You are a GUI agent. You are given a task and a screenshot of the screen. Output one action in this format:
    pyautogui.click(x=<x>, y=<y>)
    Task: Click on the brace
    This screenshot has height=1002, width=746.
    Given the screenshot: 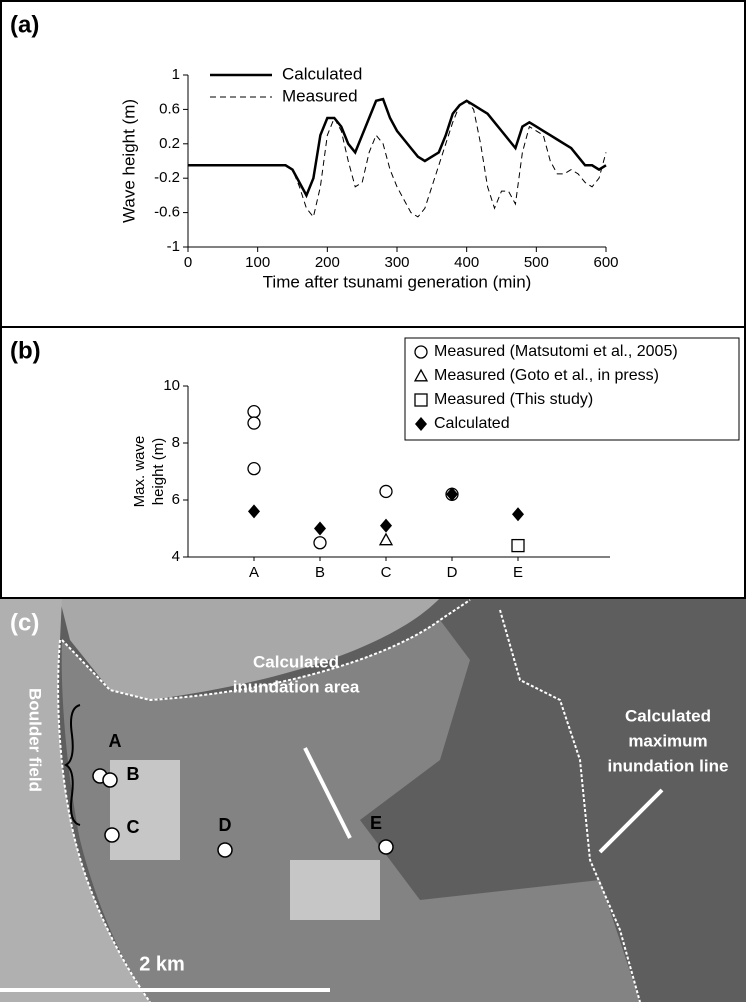 What is the action you would take?
    pyautogui.click(x=72, y=765)
    